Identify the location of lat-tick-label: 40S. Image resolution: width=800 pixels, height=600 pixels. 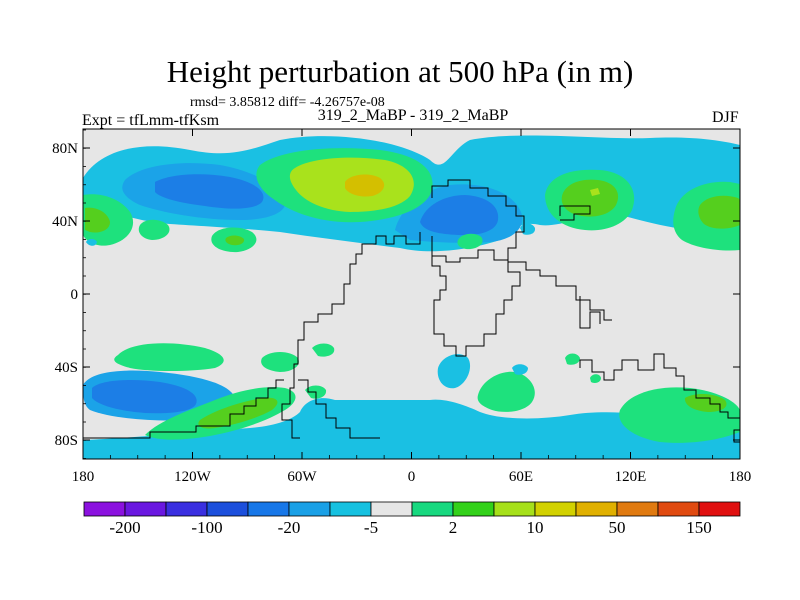
(66, 368).